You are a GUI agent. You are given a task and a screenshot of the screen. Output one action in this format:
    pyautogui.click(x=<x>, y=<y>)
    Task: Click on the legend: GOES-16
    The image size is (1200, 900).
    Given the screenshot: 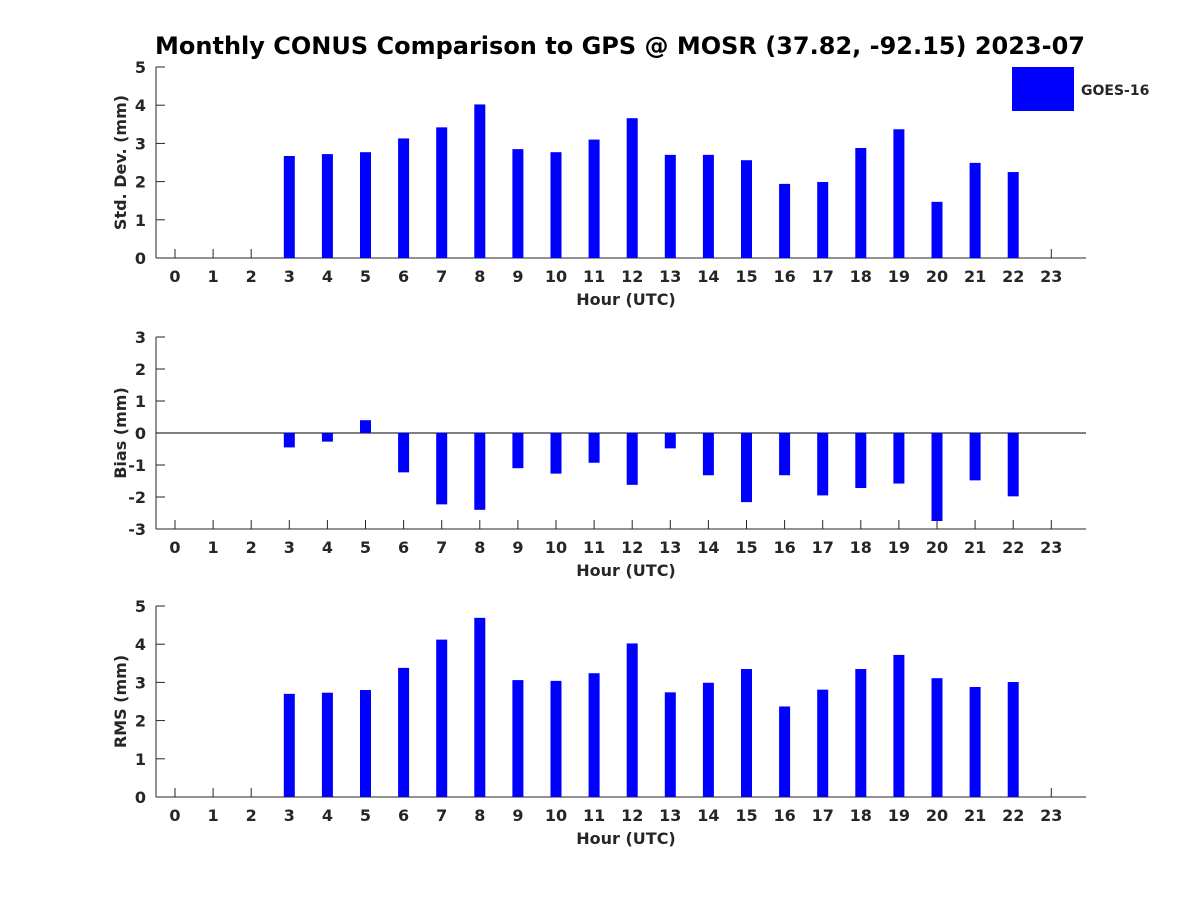 What is the action you would take?
    pyautogui.click(x=1080, y=89)
    